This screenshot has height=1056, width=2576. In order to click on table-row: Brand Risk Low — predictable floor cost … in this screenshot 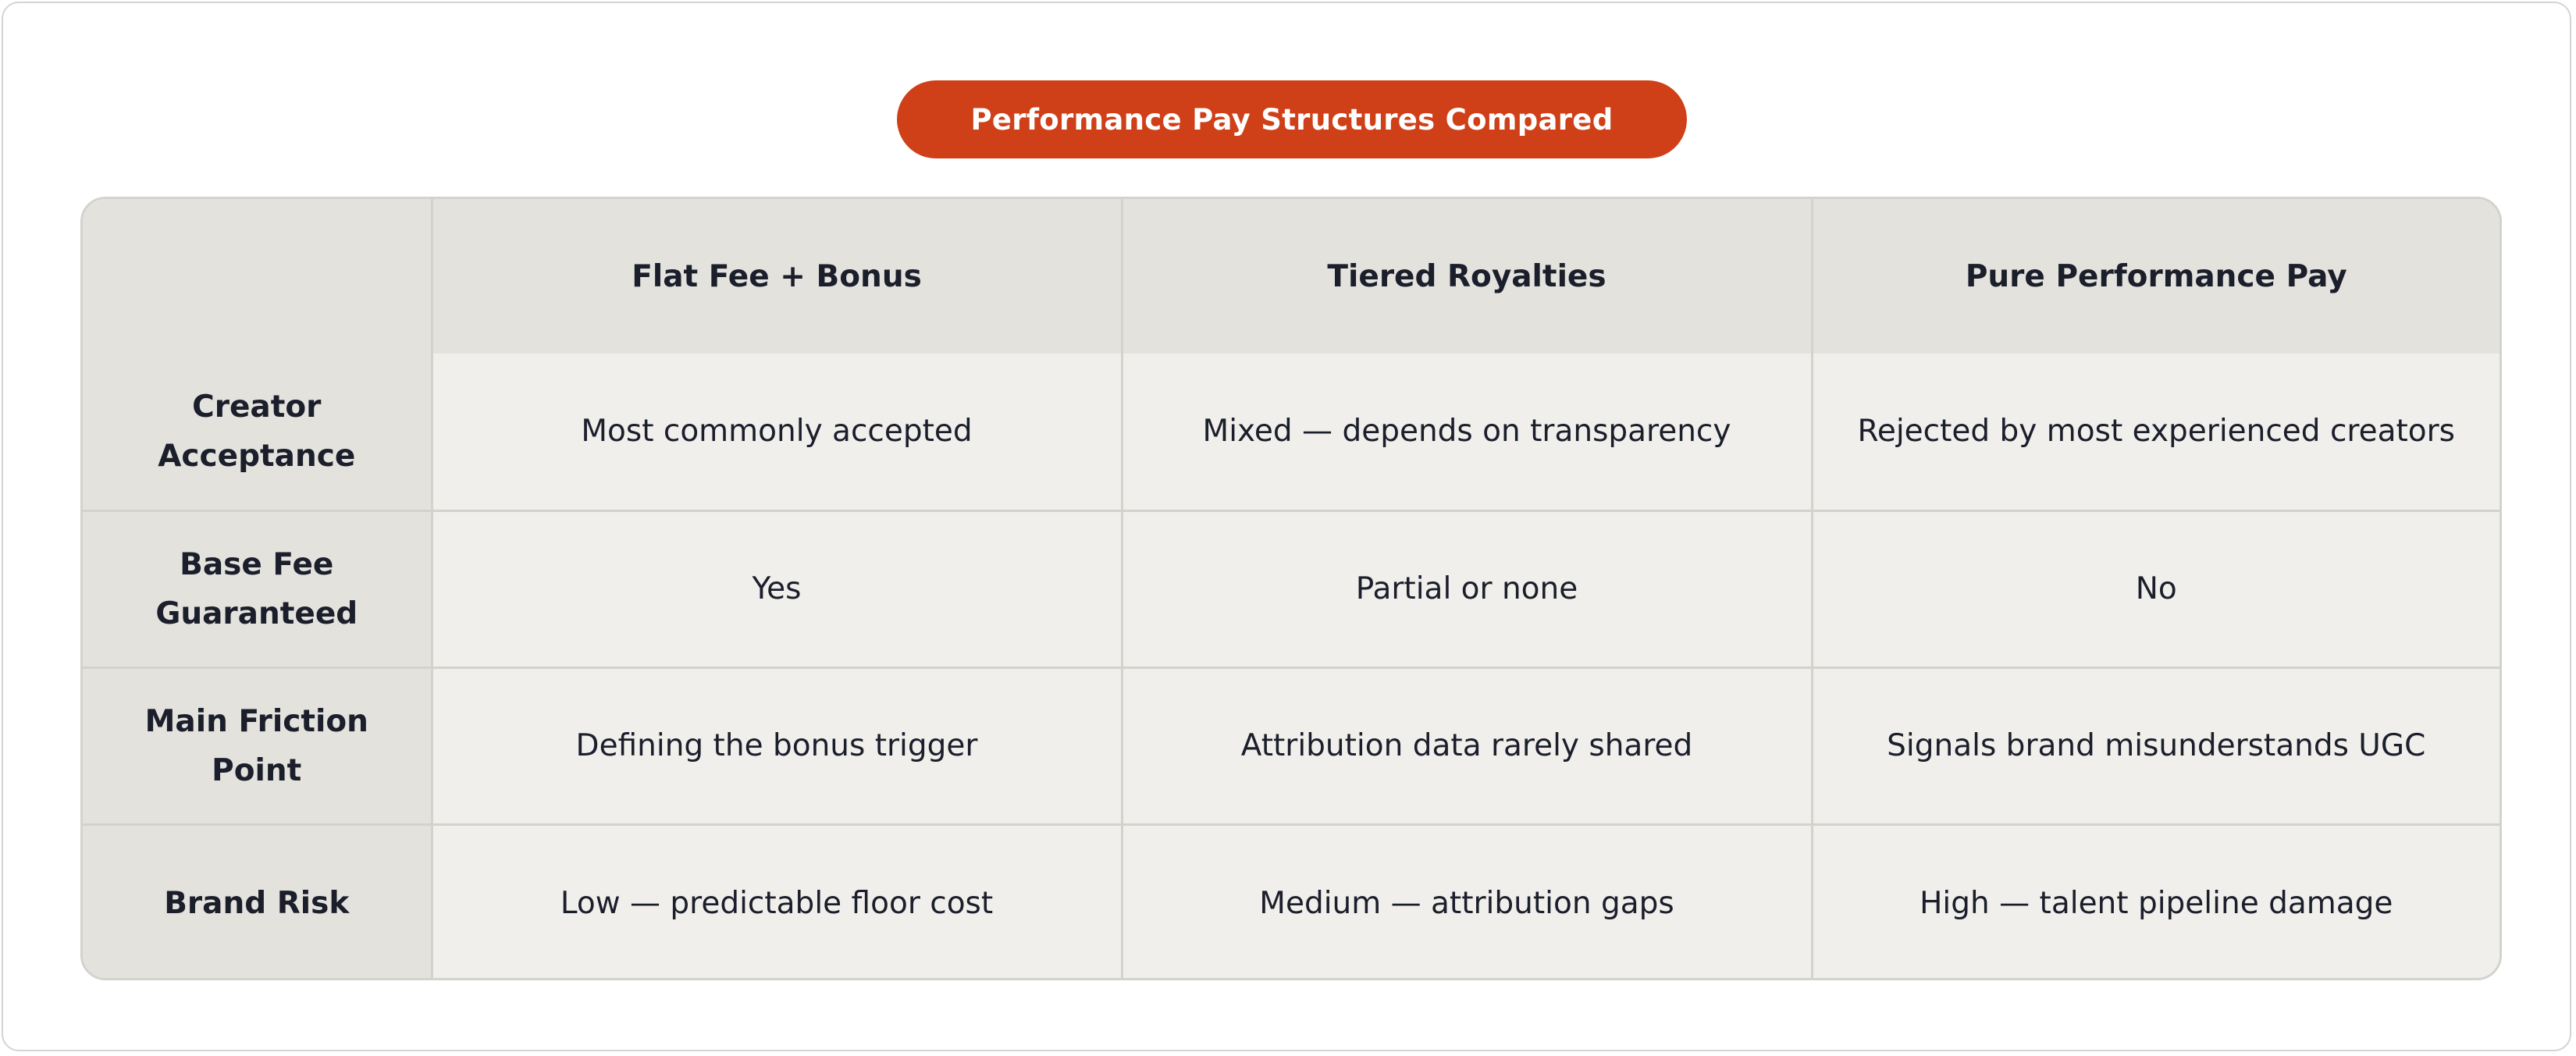, I will do `click(1291, 900)`.